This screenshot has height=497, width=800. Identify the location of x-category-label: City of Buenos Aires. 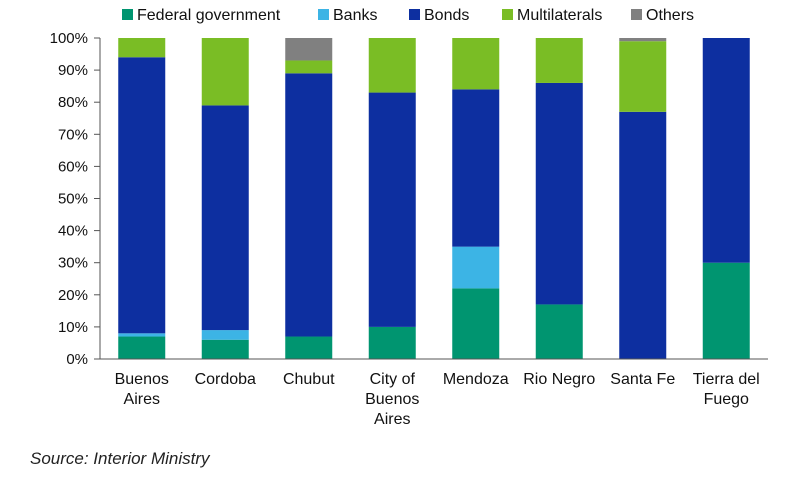
(392, 399).